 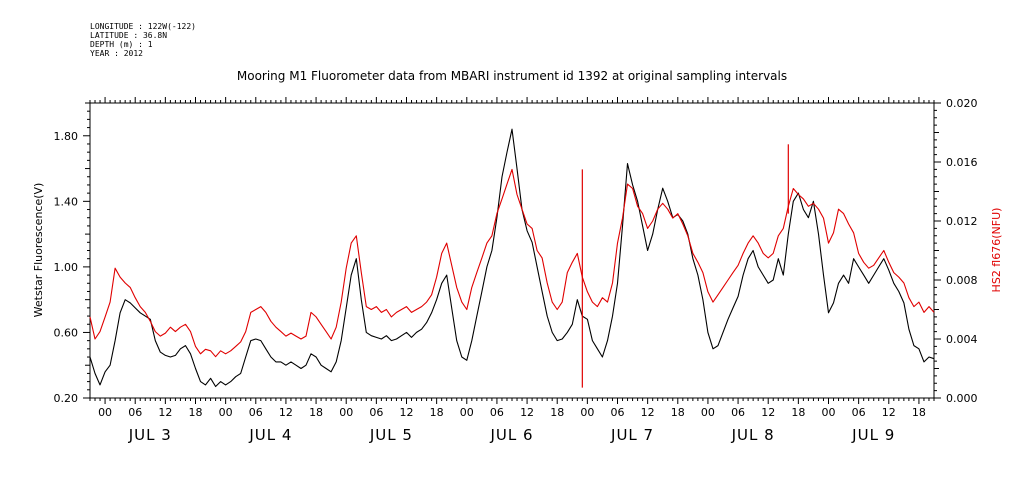 What do you see at coordinates (996, 250) in the screenshot?
I see `y2-axis-label: HS2 fl676(NFU)` at bounding box center [996, 250].